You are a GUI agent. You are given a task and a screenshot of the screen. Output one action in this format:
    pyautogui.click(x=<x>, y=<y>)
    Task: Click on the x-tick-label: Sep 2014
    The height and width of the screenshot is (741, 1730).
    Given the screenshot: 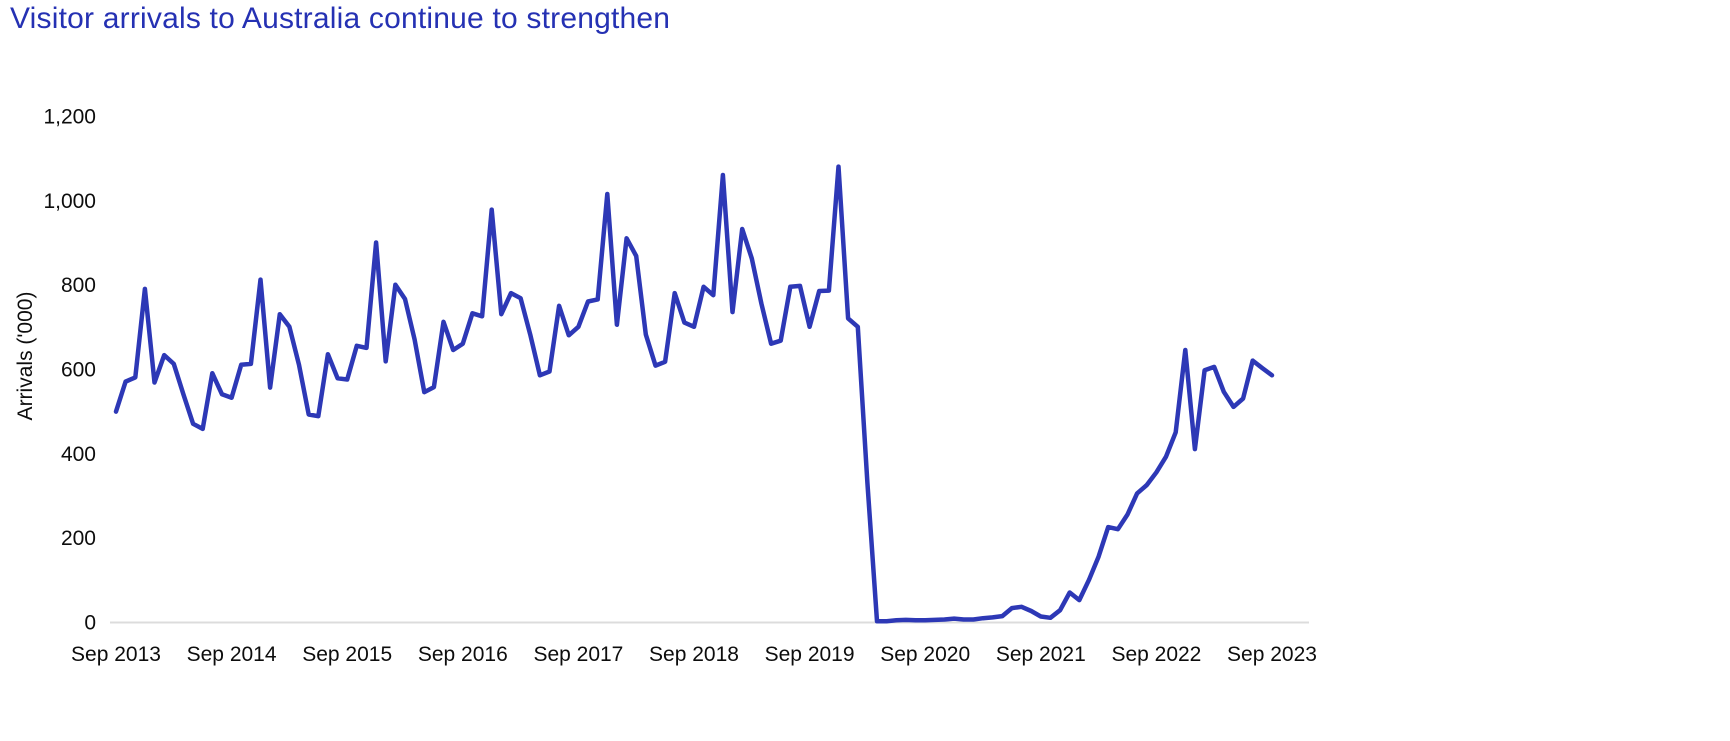 What is the action you would take?
    pyautogui.click(x=232, y=654)
    